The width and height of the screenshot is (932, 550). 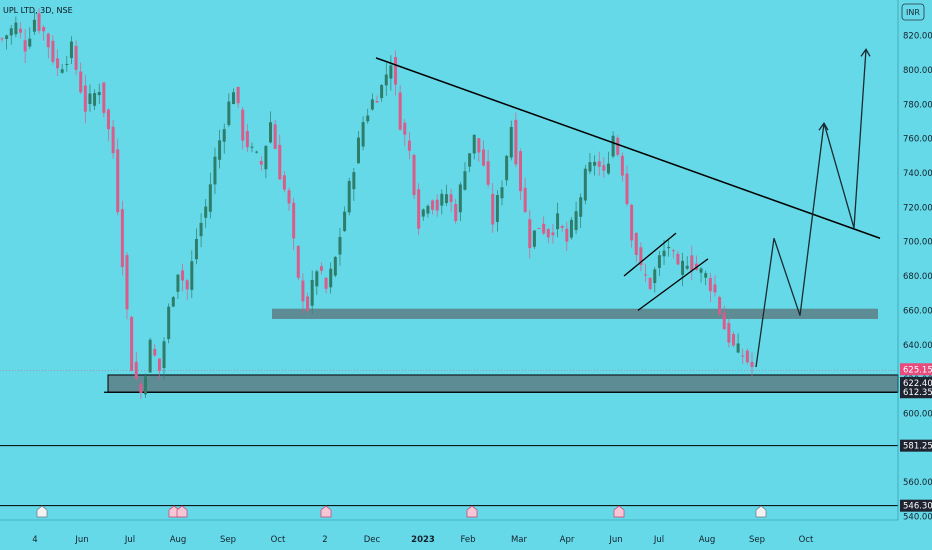 What do you see at coordinates (519, 540) in the screenshot?
I see `time-tick-label: Mar` at bounding box center [519, 540].